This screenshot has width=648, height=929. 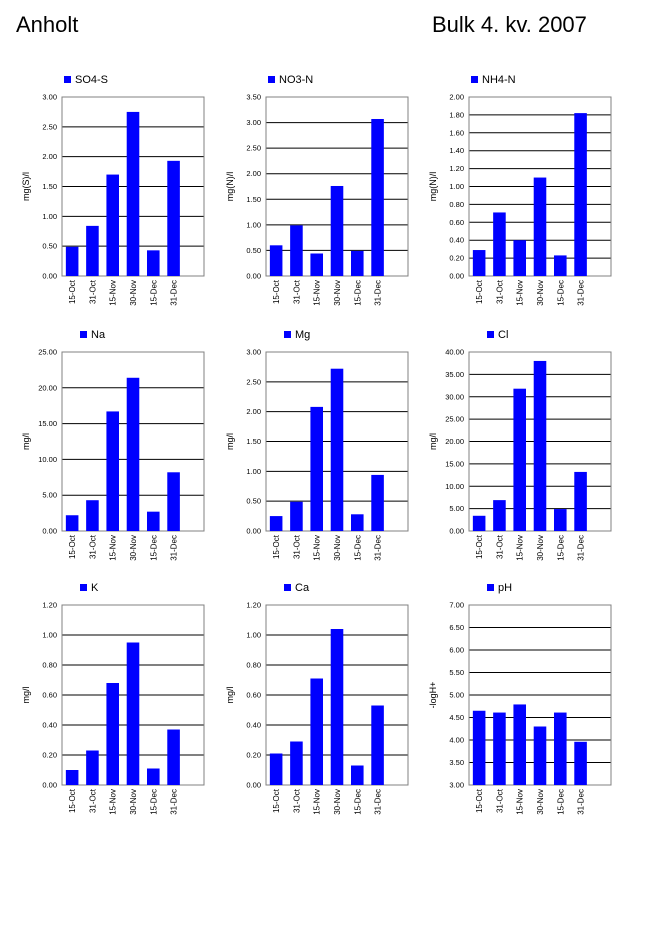 I want to click on y-axis-label: mg(N)/l, so click(x=230, y=187).